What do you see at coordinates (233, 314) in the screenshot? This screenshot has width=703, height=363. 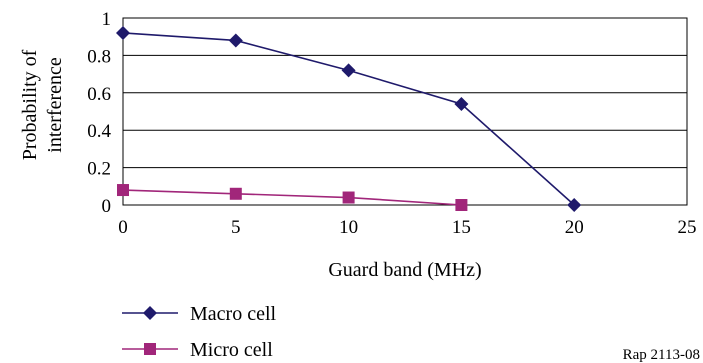 I see `legend-label-macro-cell: Macro cell` at bounding box center [233, 314].